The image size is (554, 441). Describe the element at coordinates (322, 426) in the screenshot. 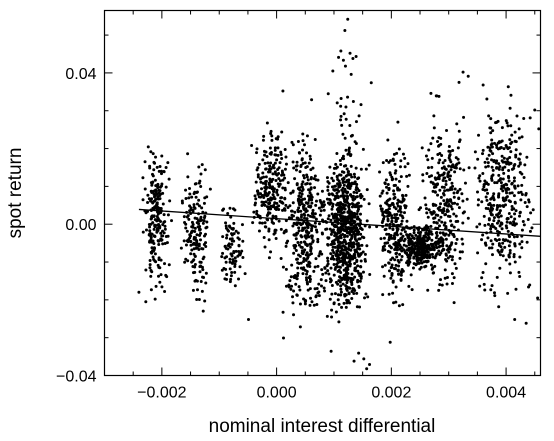

I see `x-axis-title: nominal interest differential` at that location.